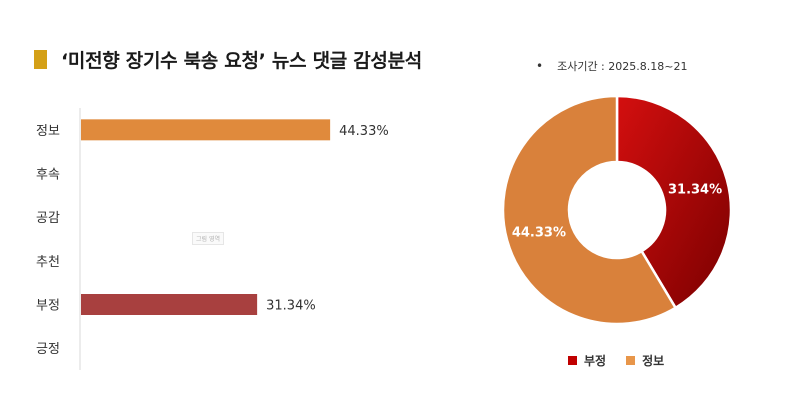 The height and width of the screenshot is (413, 800). What do you see at coordinates (241, 61) in the screenshot?
I see `chart-title: ‘미전향 장기수 북송 요청’ 뉴스 댓글 감성분석` at bounding box center [241, 61].